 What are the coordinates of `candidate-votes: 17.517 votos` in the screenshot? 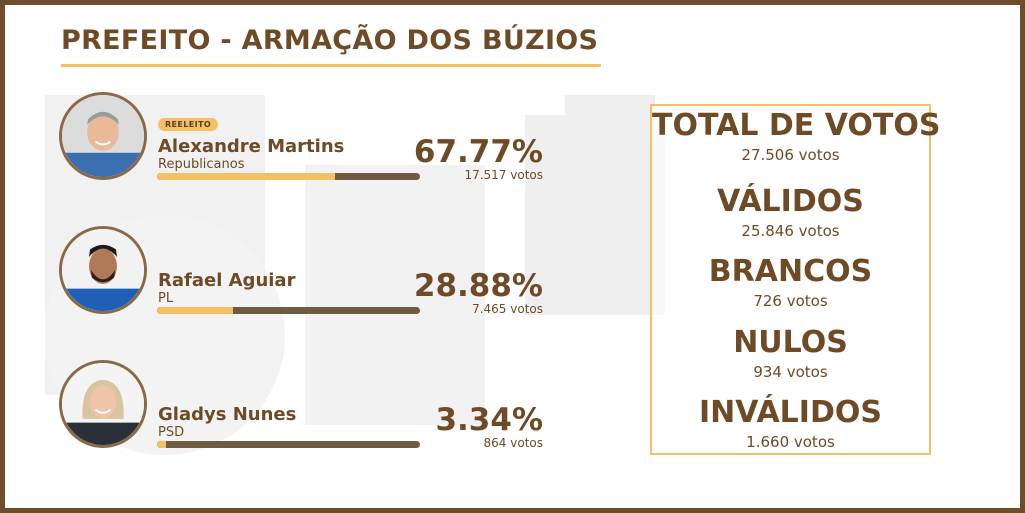 It's located at (503, 175).